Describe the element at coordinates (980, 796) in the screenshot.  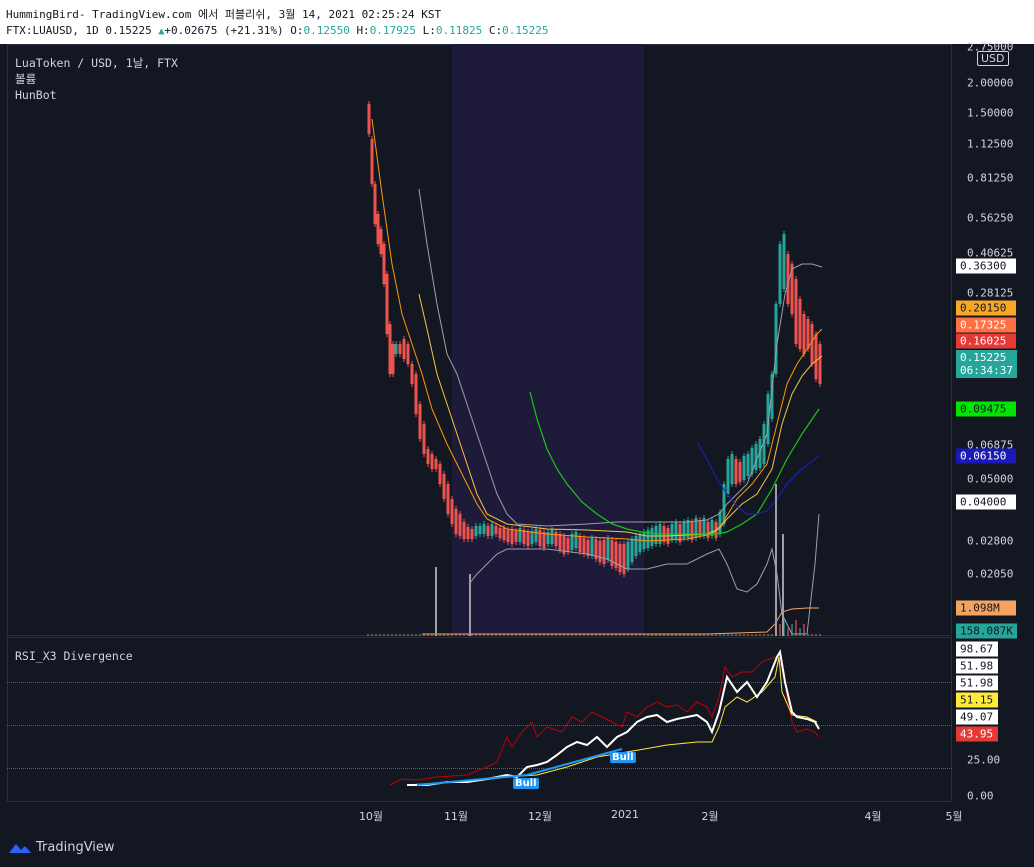
I see `rsi-tick: 0.00` at that location.